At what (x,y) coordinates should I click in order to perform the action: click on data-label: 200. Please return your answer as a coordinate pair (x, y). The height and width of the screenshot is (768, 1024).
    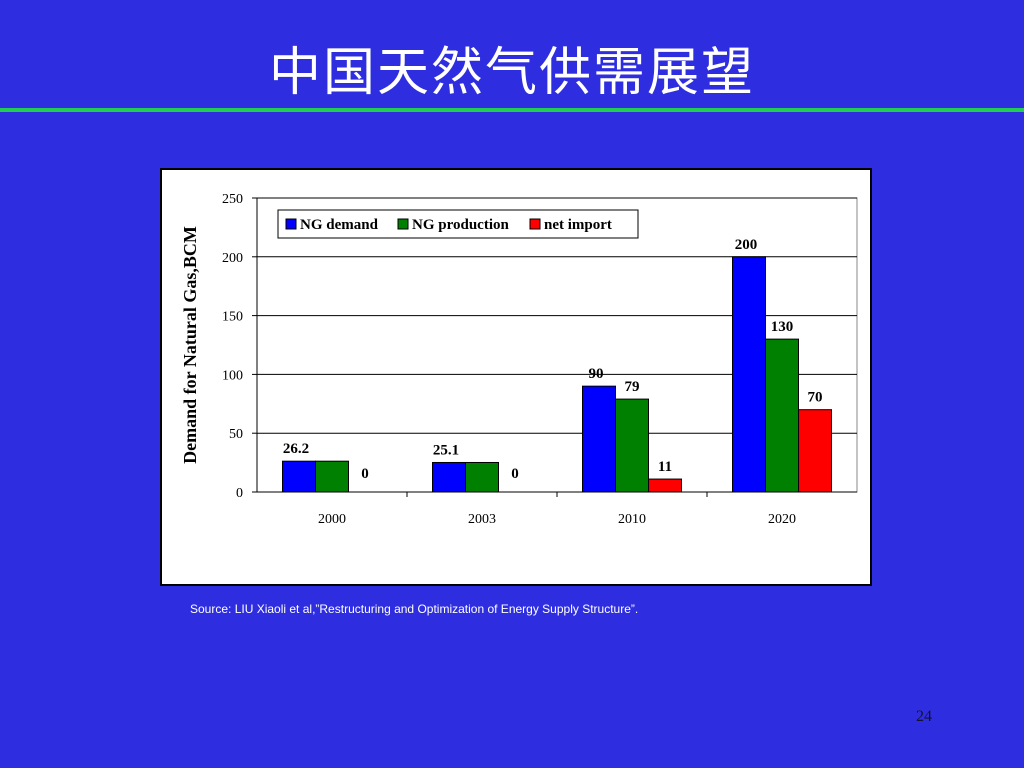
    Looking at the image, I should click on (746, 245).